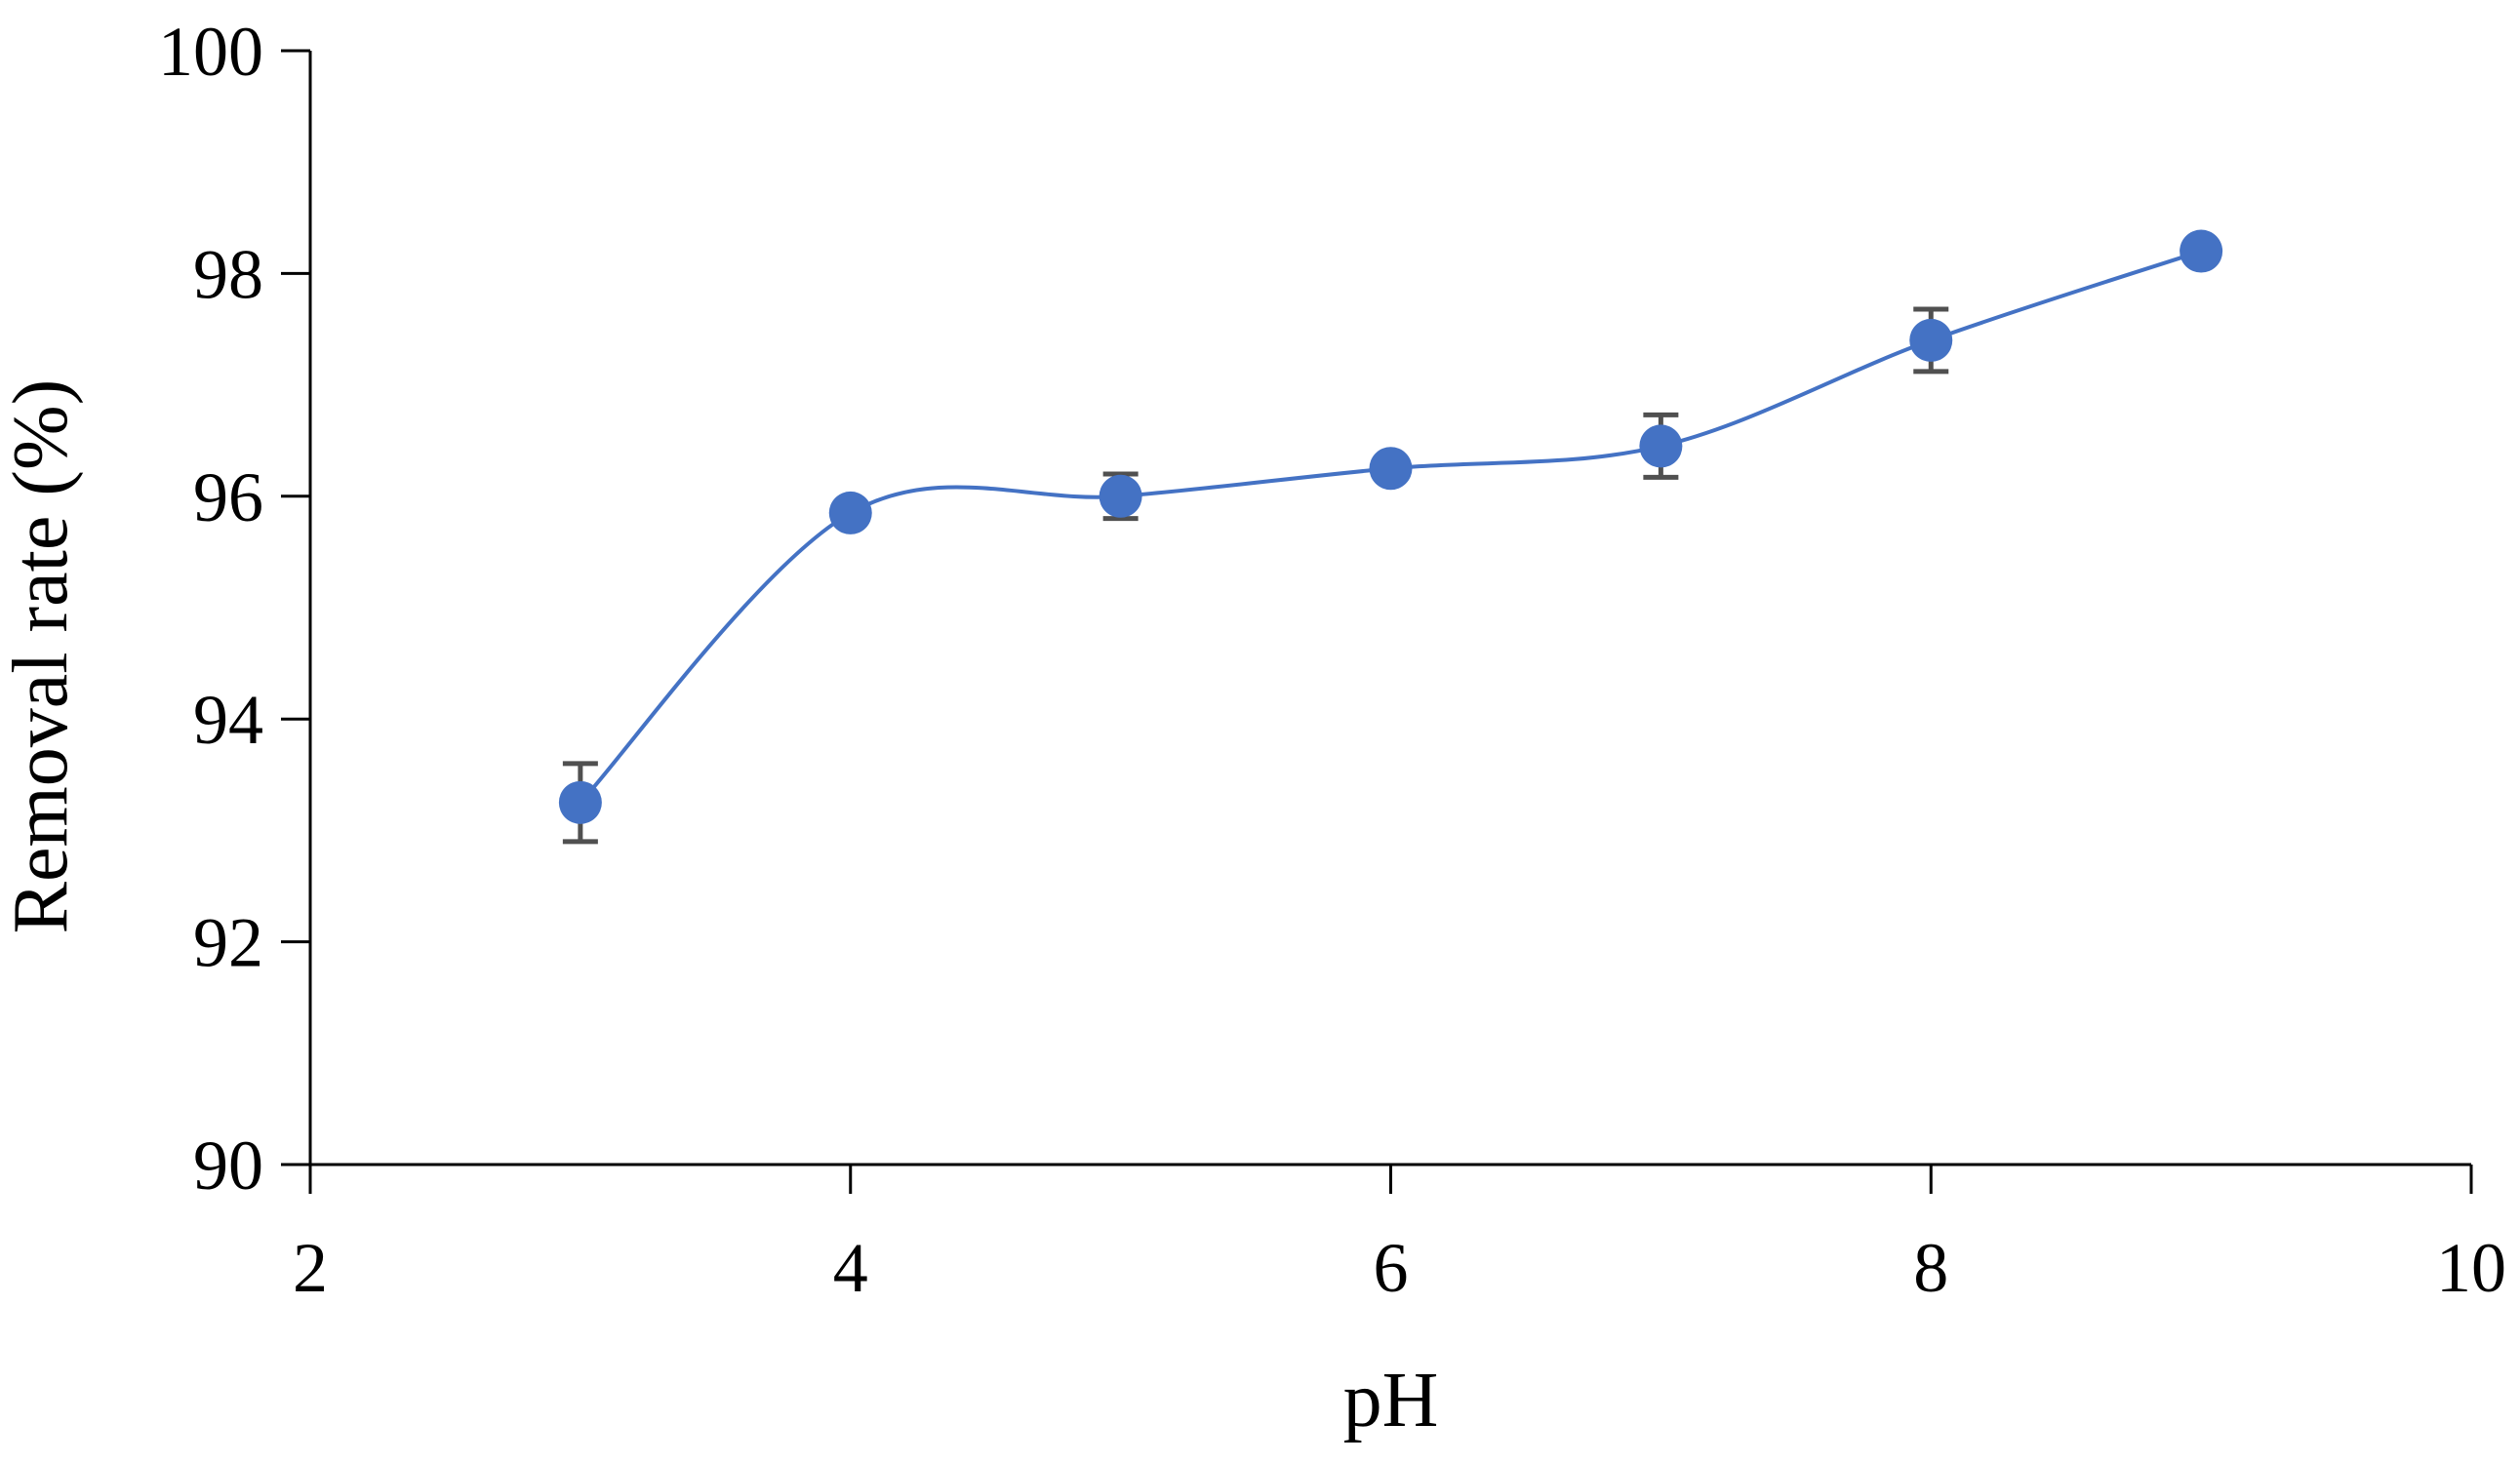  I want to click on y-tick-label: 94, so click(228, 720).